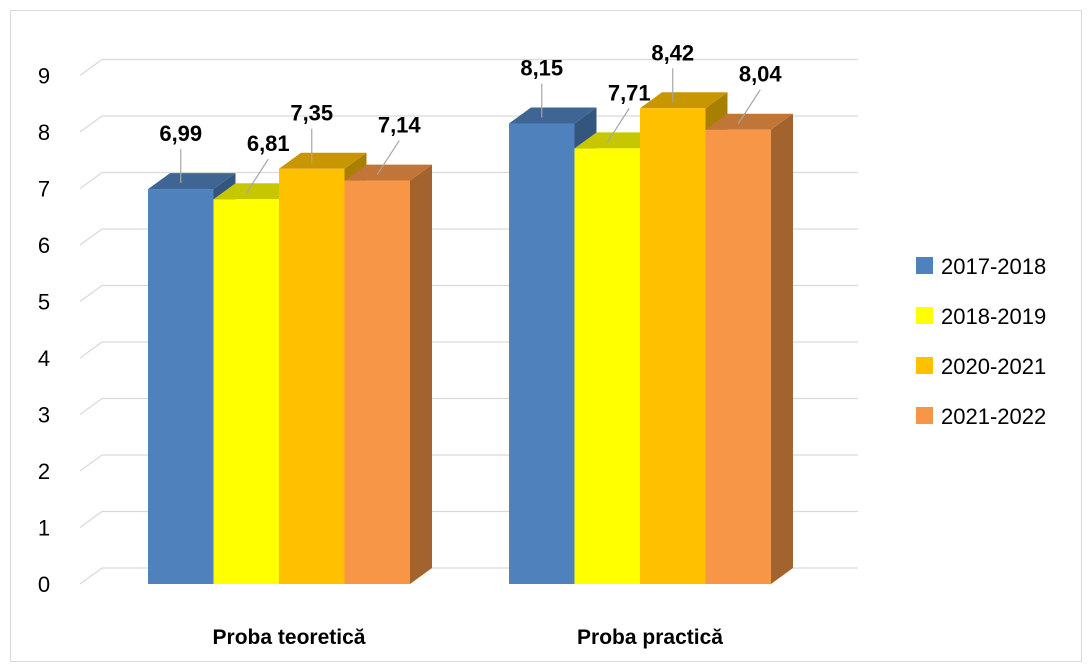 The width and height of the screenshot is (1092, 672). Describe the element at coordinates (44, 471) in the screenshot. I see `y-tick-label: 2` at that location.